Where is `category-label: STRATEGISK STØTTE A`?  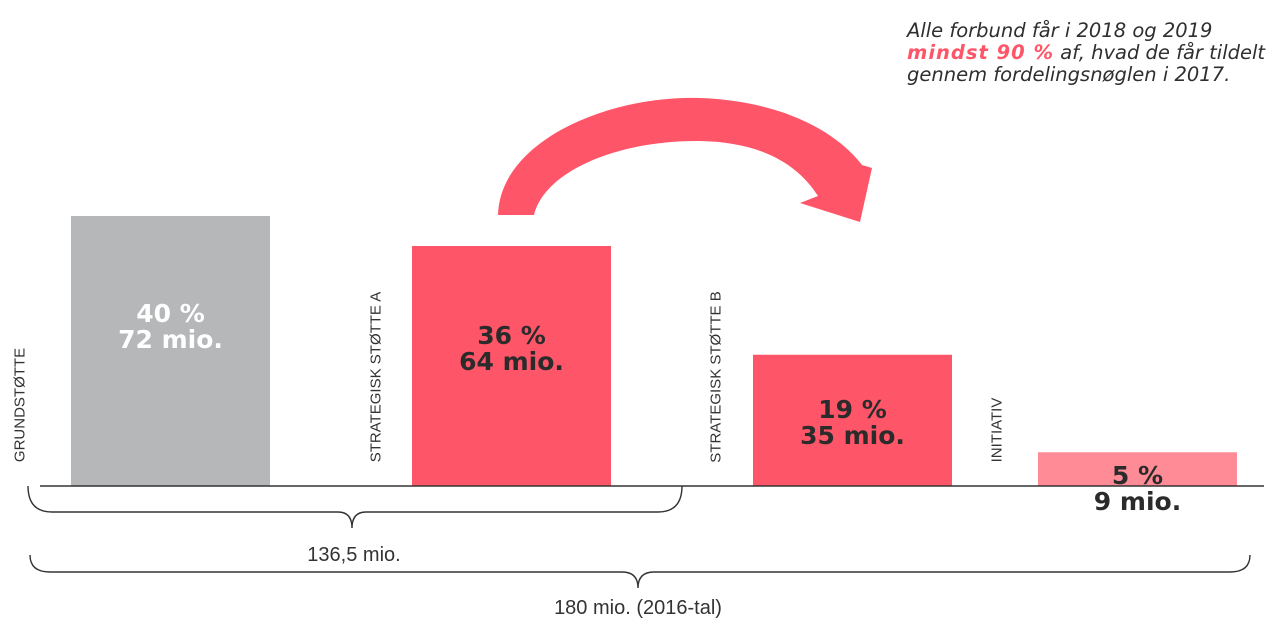
category-label: STRATEGISK STØTTE A is located at coordinates (376, 376).